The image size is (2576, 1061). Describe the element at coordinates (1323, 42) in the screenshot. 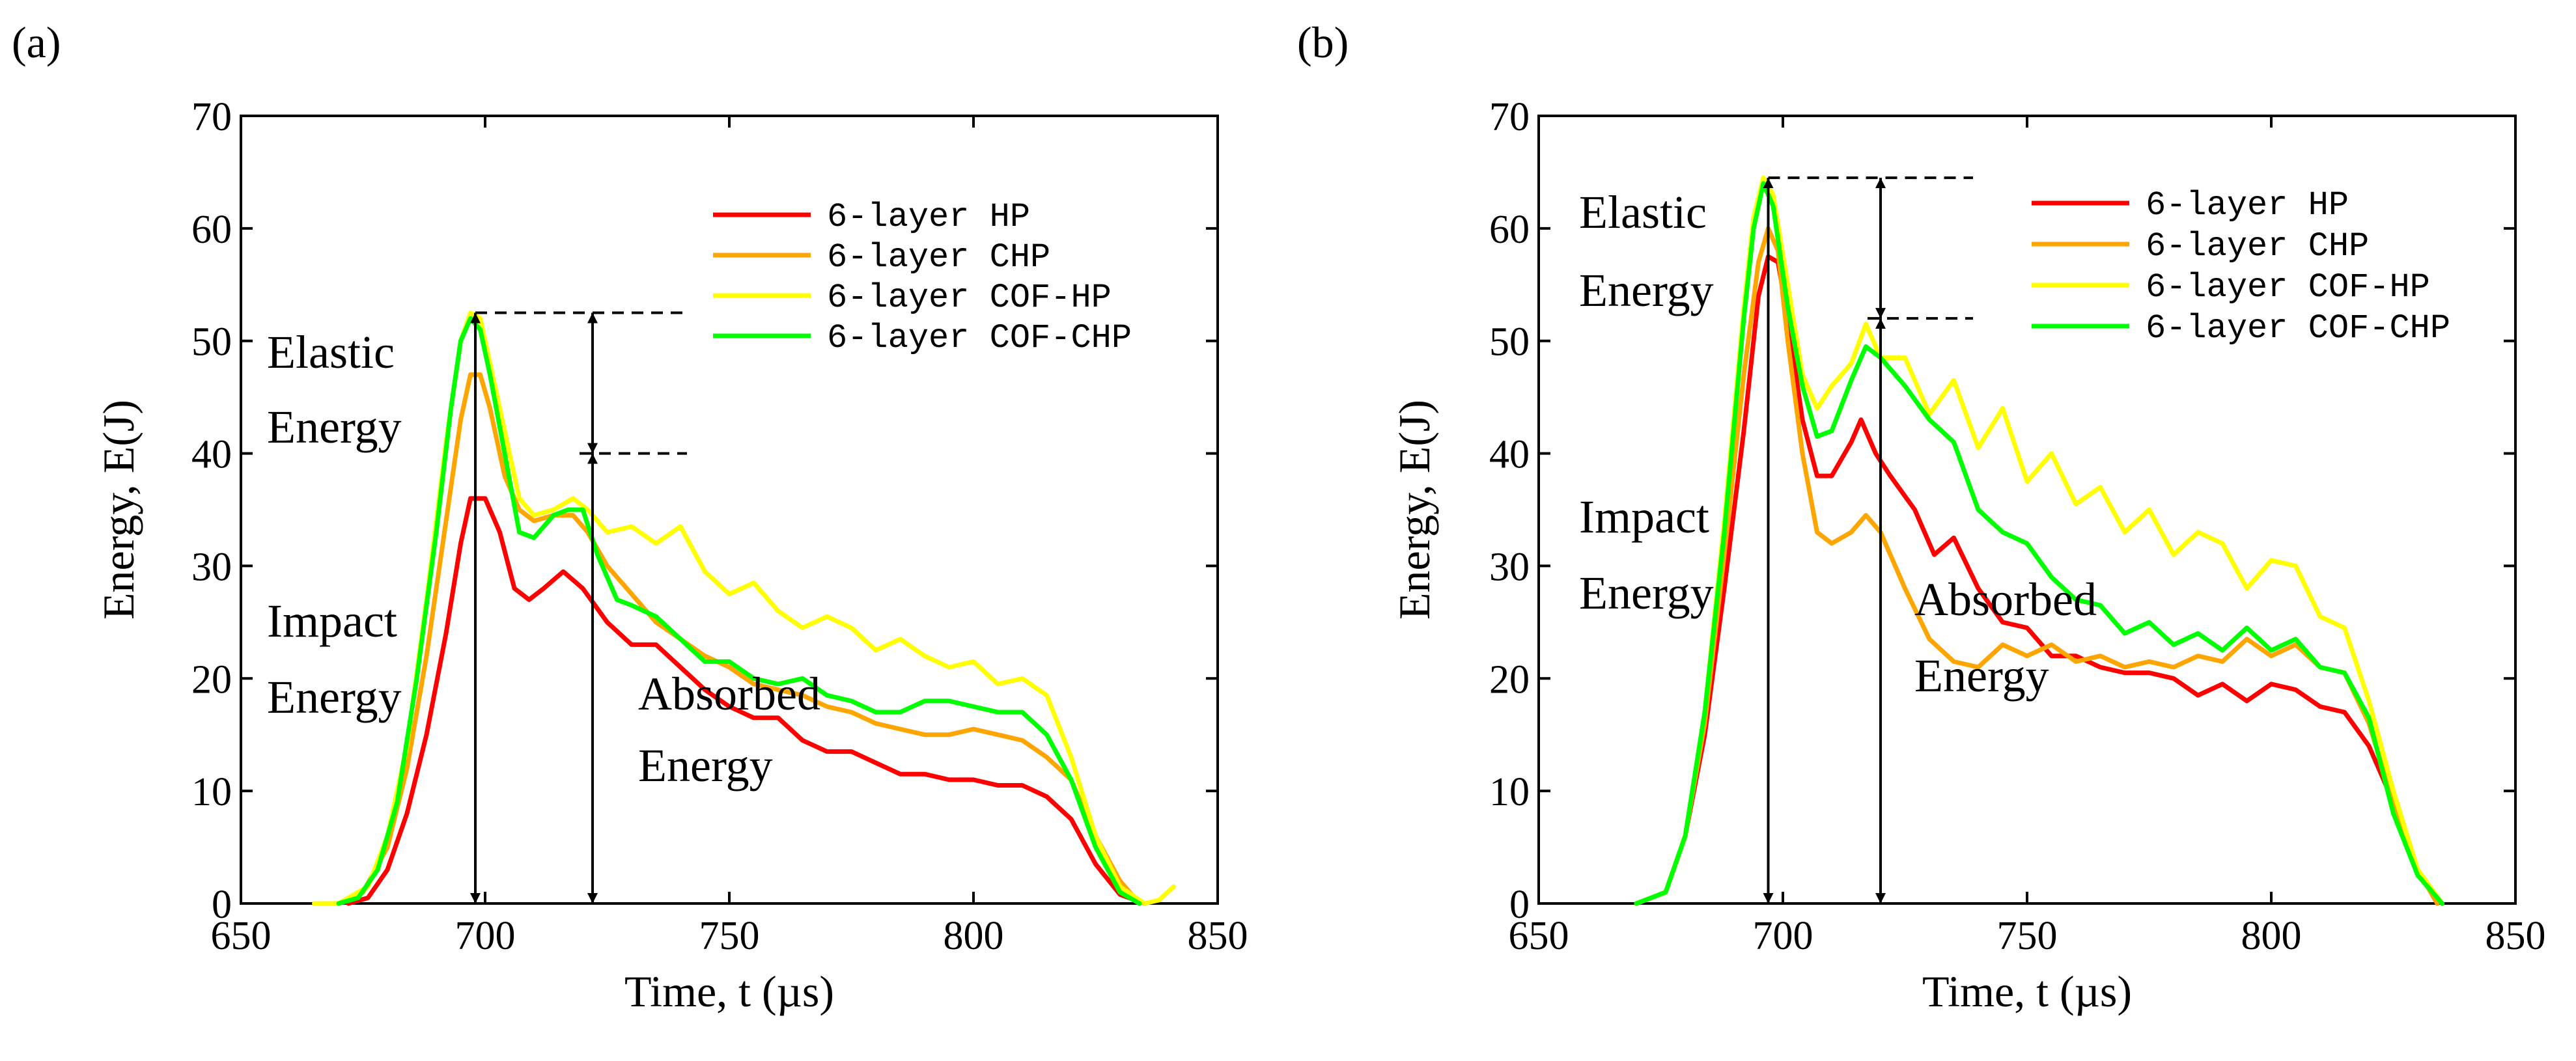

I see `panel-label: (b)` at that location.